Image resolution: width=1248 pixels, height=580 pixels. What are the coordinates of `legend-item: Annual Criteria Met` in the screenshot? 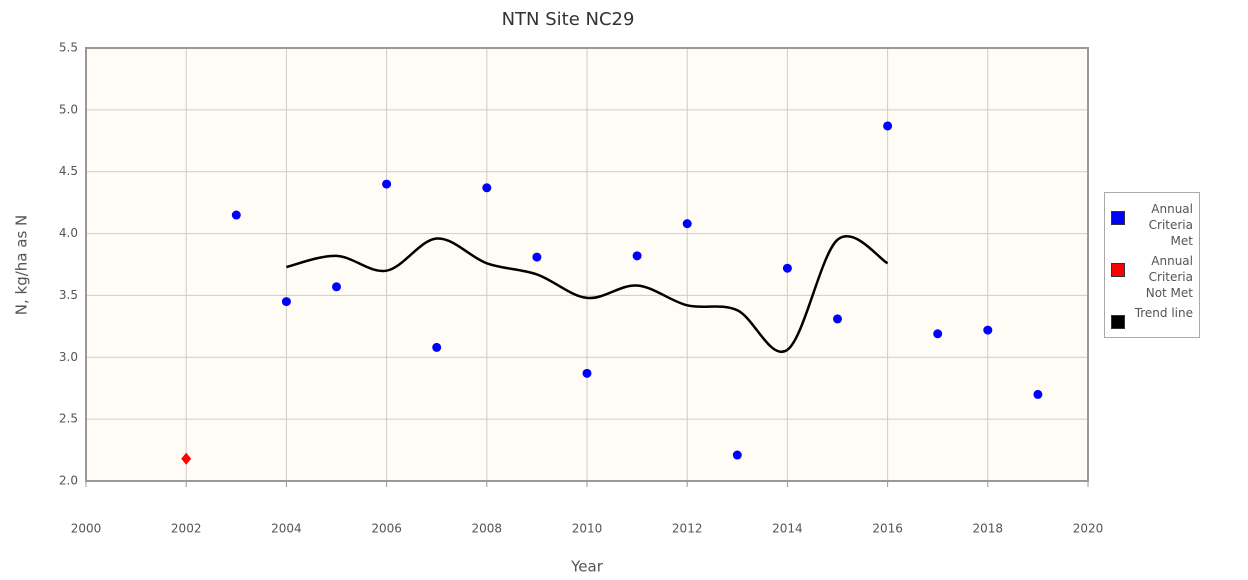 It's located at (1152, 225).